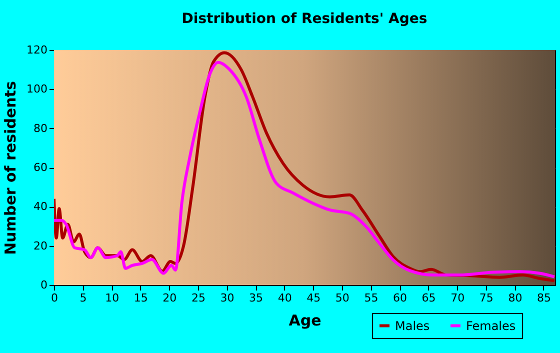 This screenshot has width=560, height=353. Describe the element at coordinates (41, 167) in the screenshot. I see `y-tick-label: 60` at that location.